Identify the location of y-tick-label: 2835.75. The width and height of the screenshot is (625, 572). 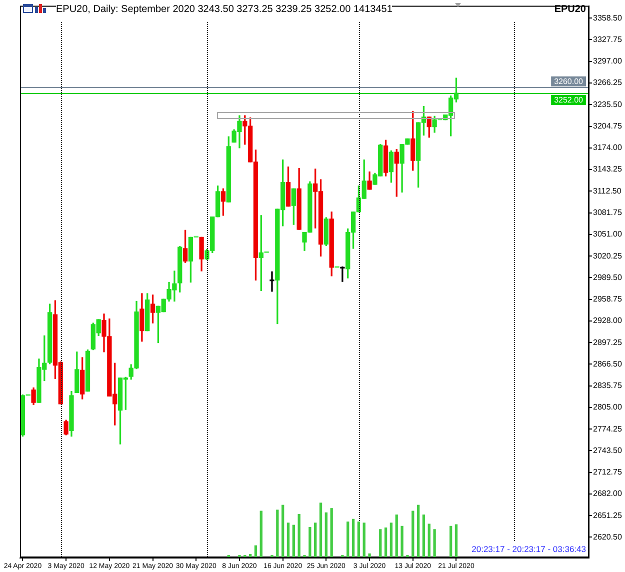
(607, 385).